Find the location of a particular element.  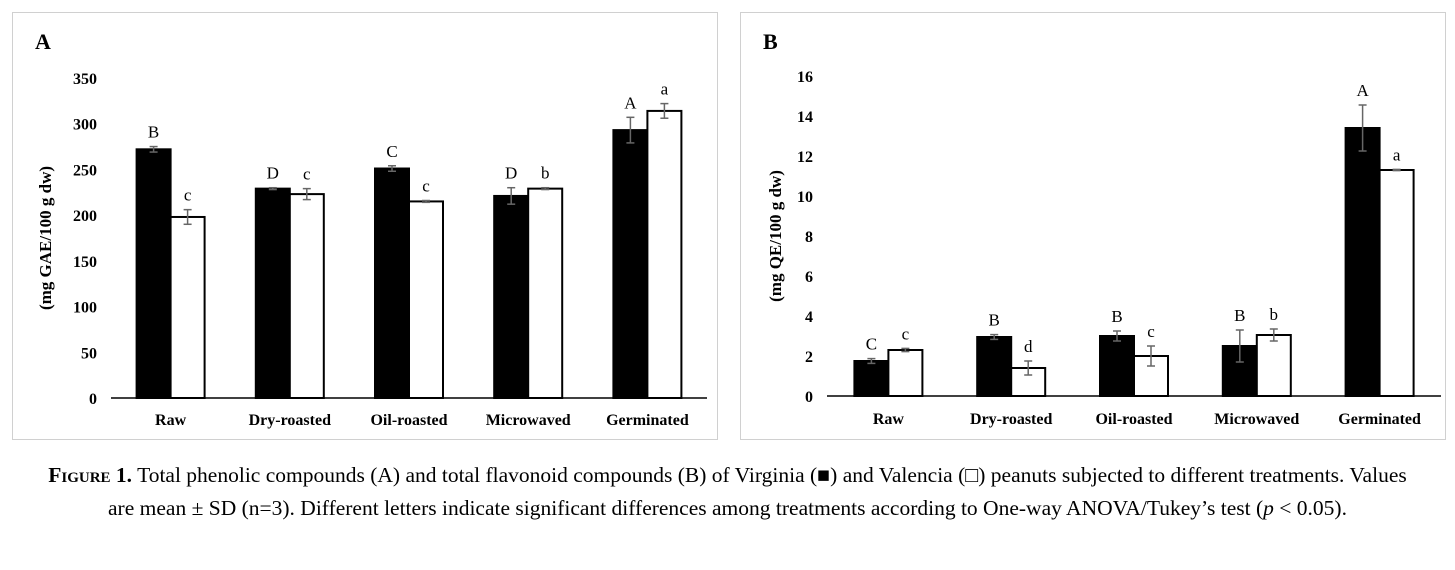

y-tick-label: 14 is located at coordinates (805, 117).